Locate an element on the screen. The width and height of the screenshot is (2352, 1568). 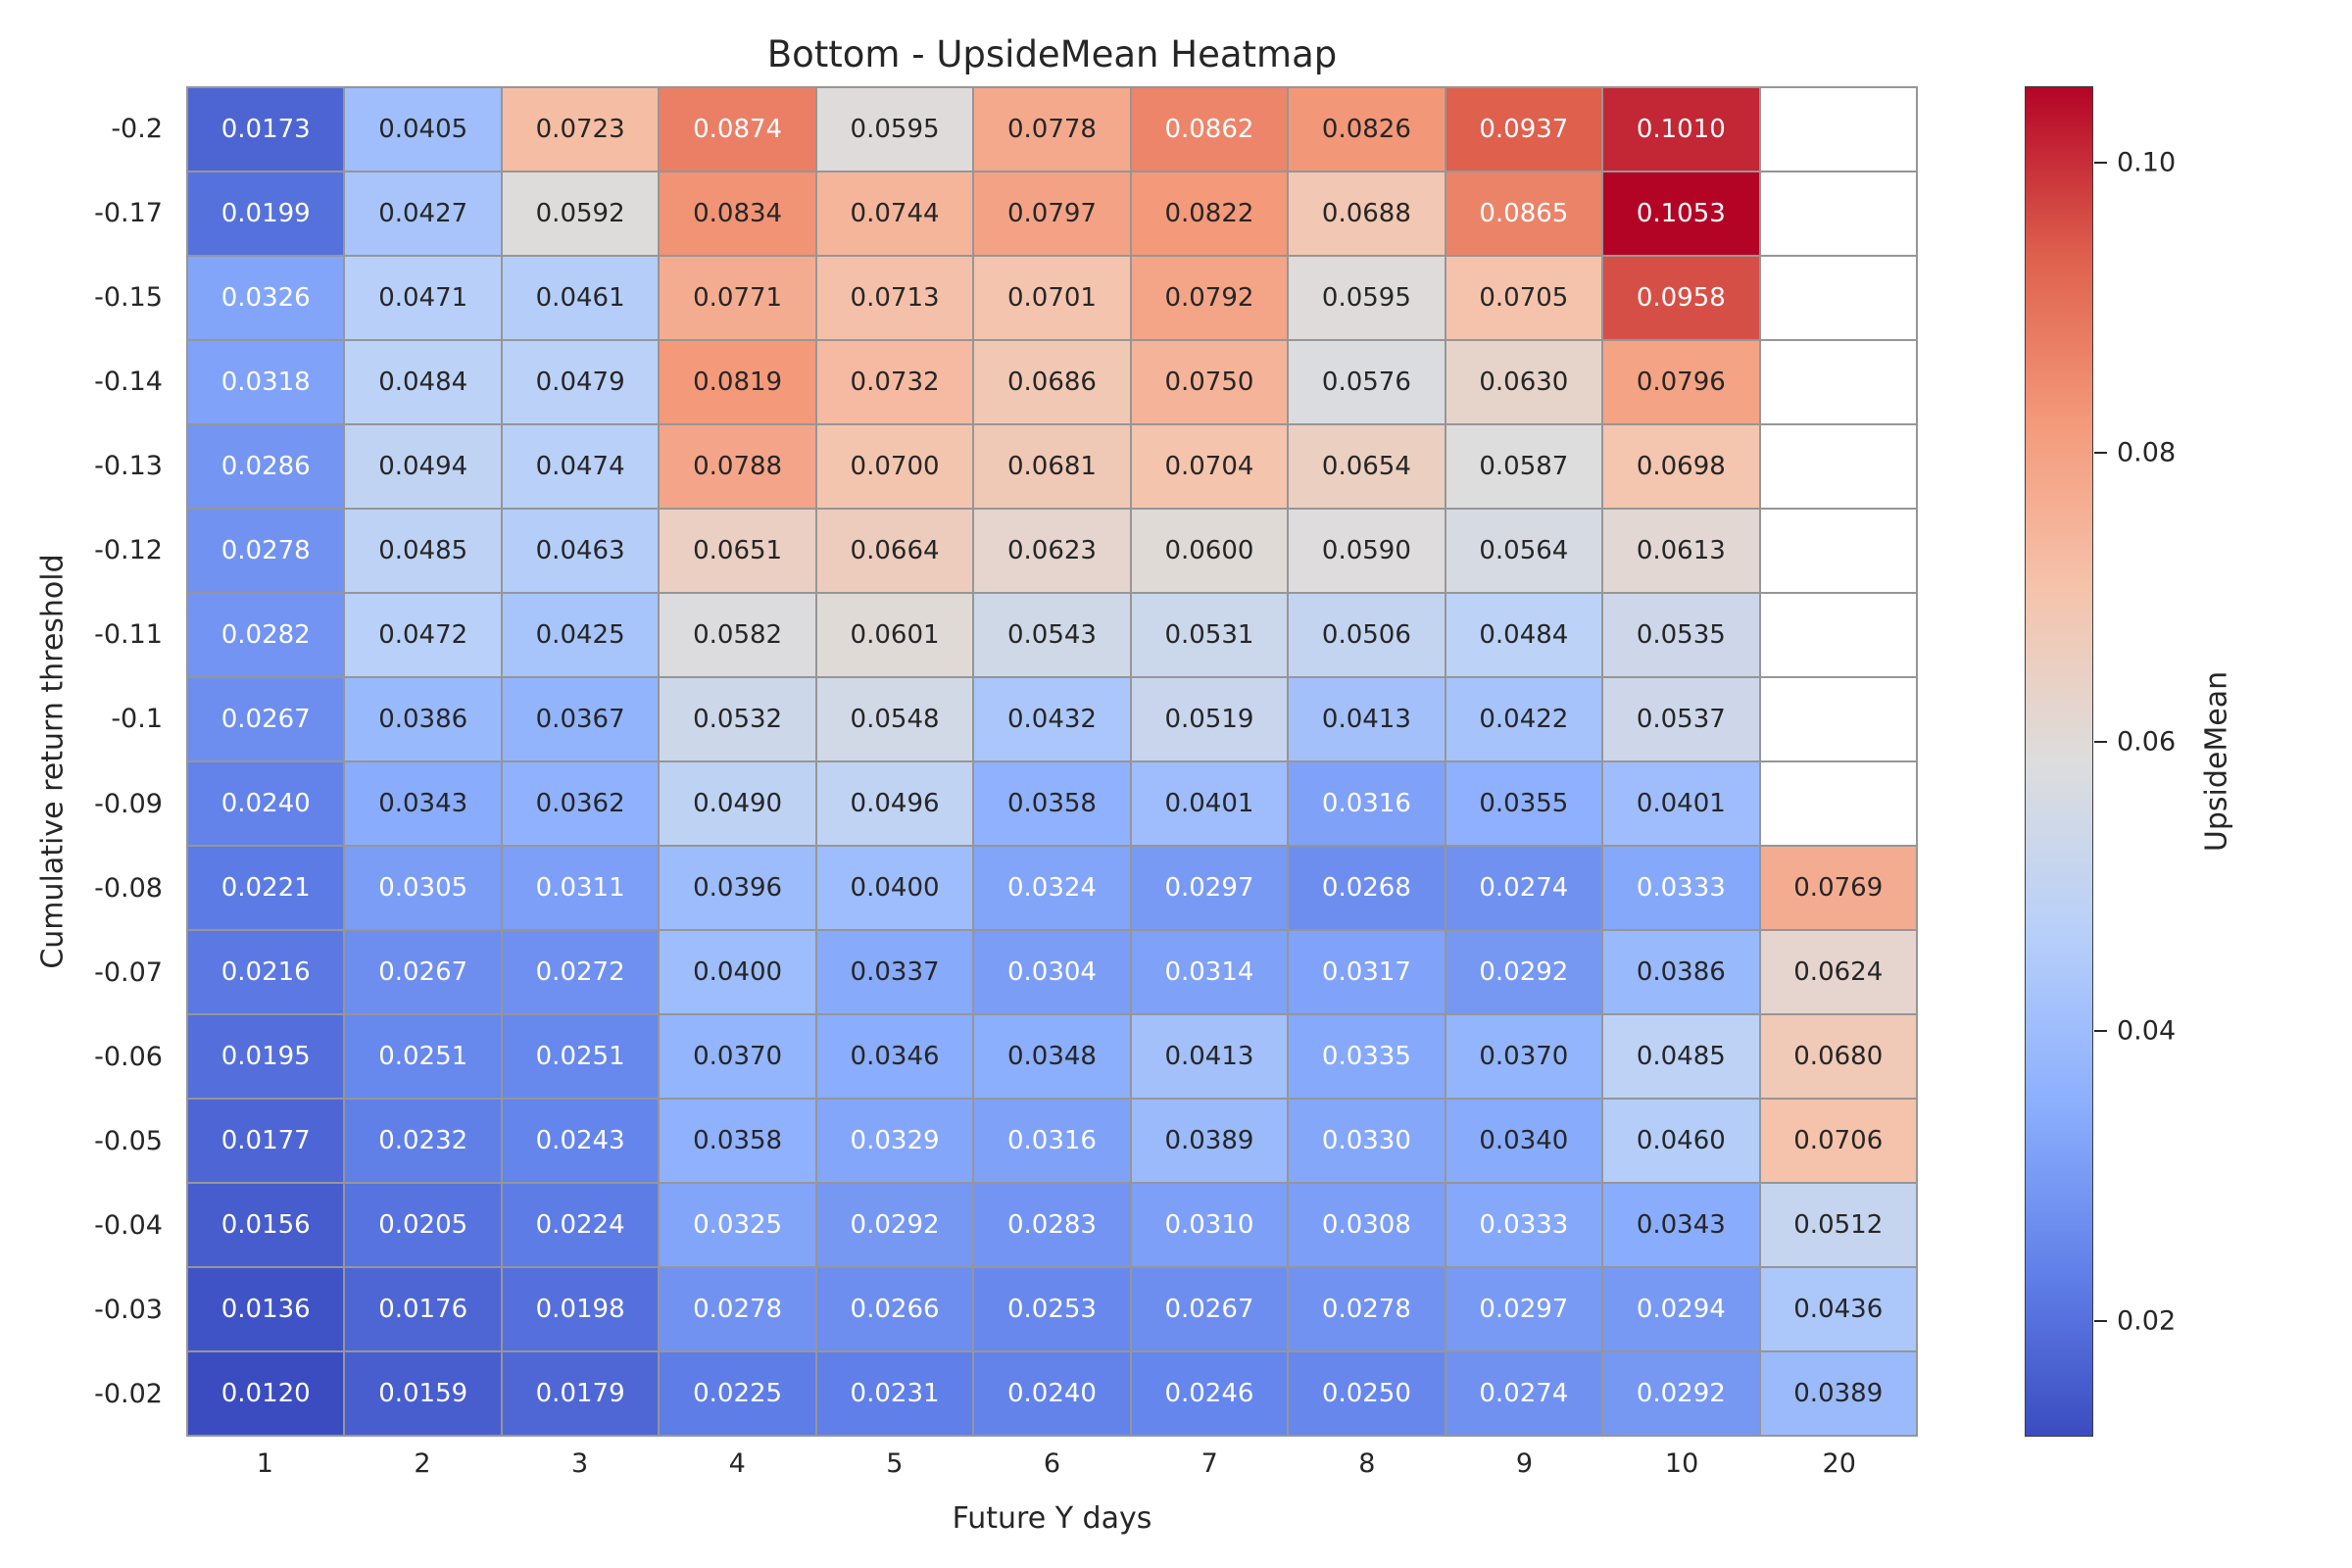
heatmap-cell: 0.0532 is located at coordinates (737, 719).